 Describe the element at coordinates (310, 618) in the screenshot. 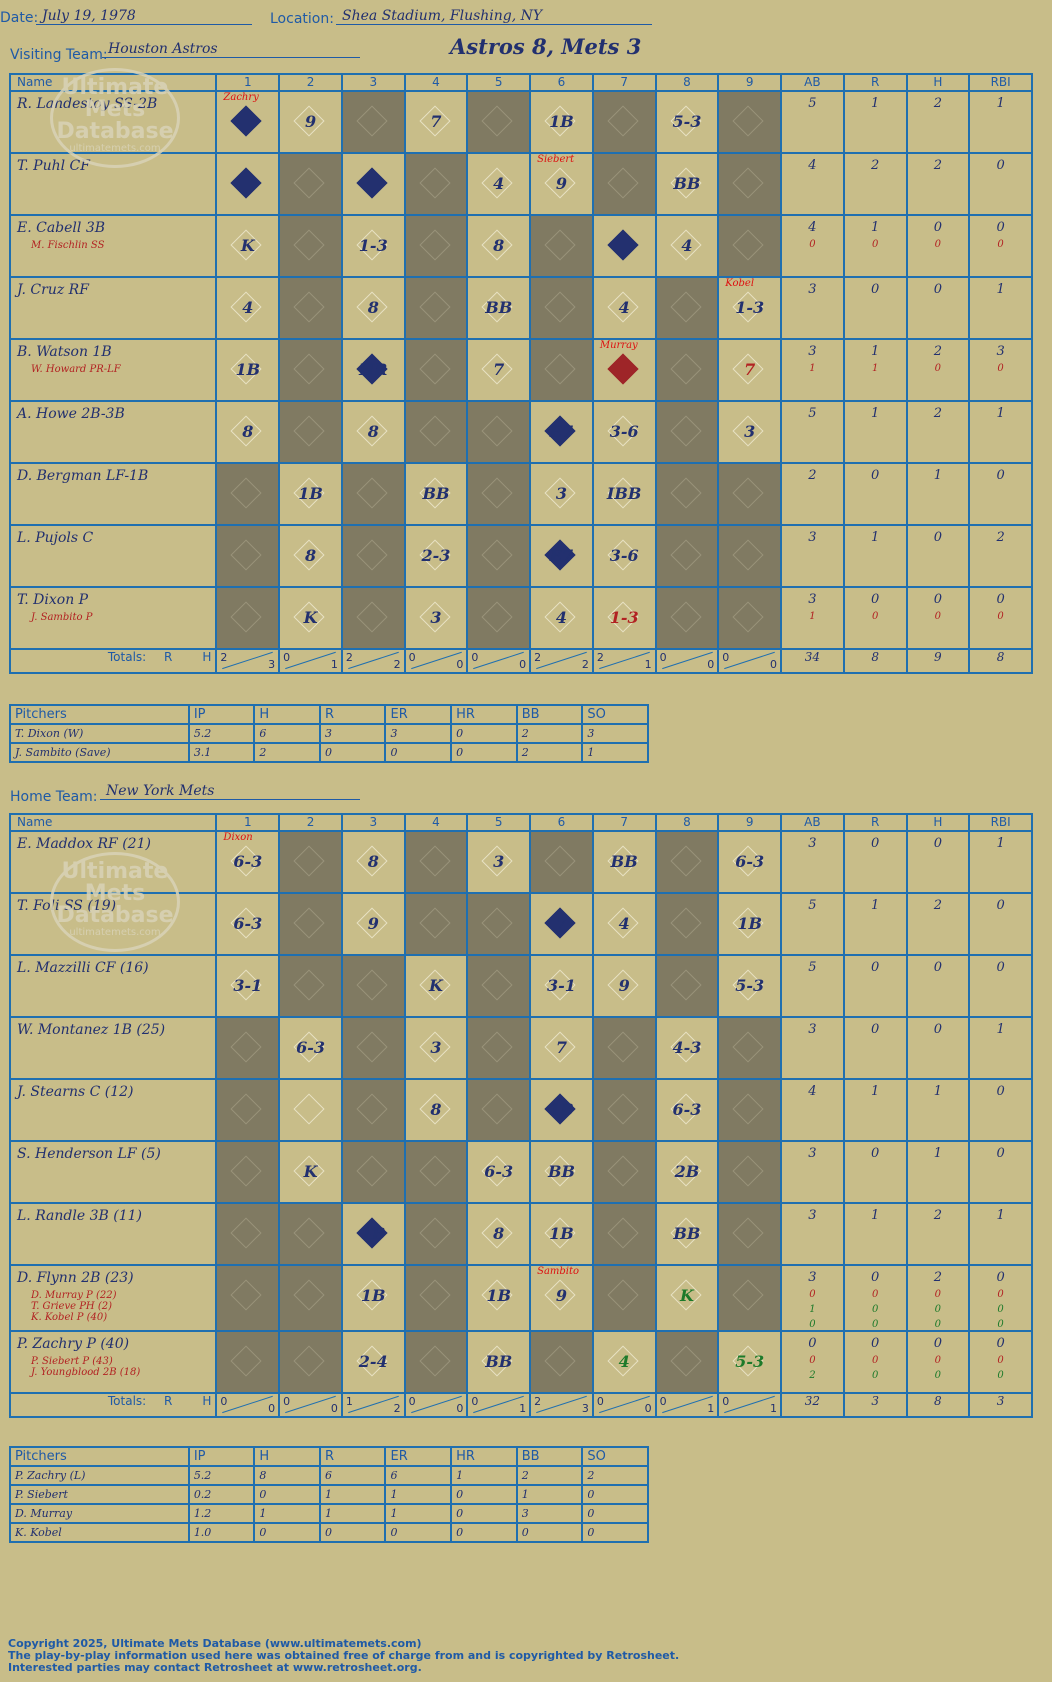

I see `inning-cell: K` at that location.